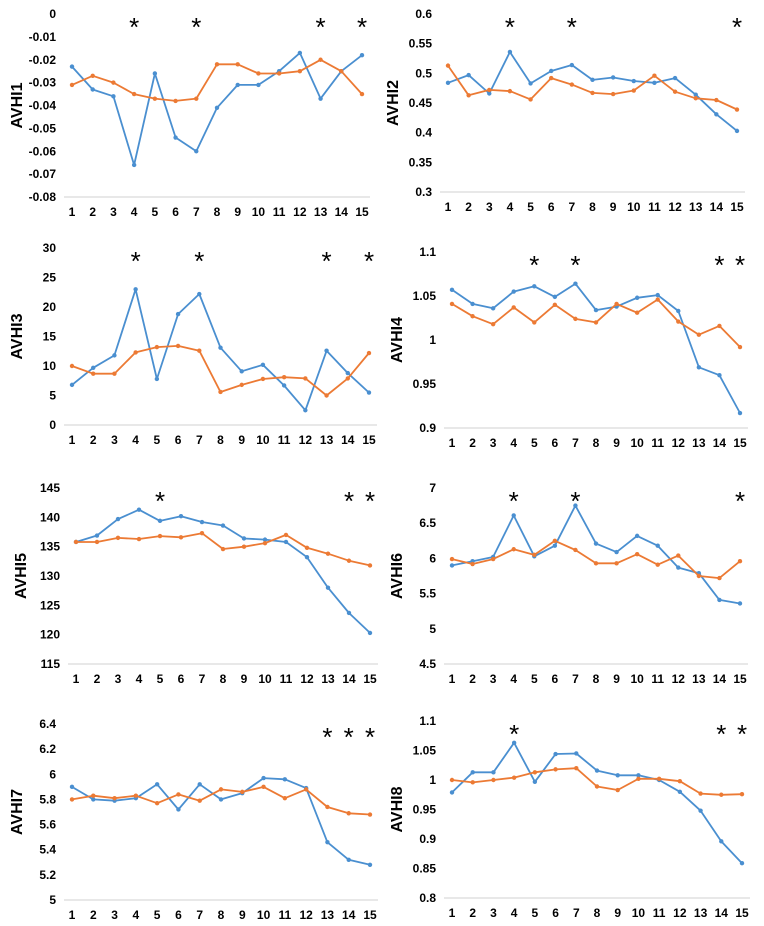 The height and width of the screenshot is (926, 764). What do you see at coordinates (50, 488) in the screenshot?
I see `y-tick-label: 145` at bounding box center [50, 488].